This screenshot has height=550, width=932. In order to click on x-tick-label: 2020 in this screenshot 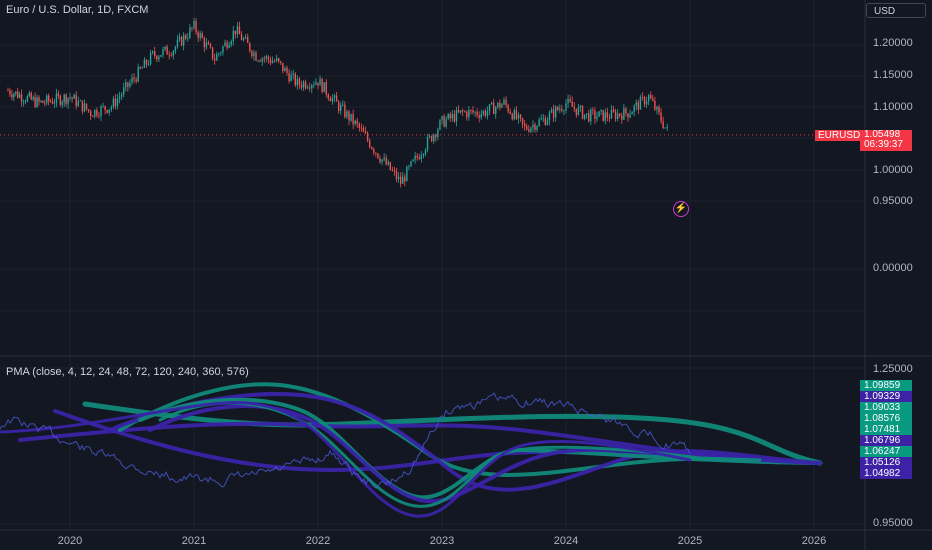, I will do `click(70, 541)`.